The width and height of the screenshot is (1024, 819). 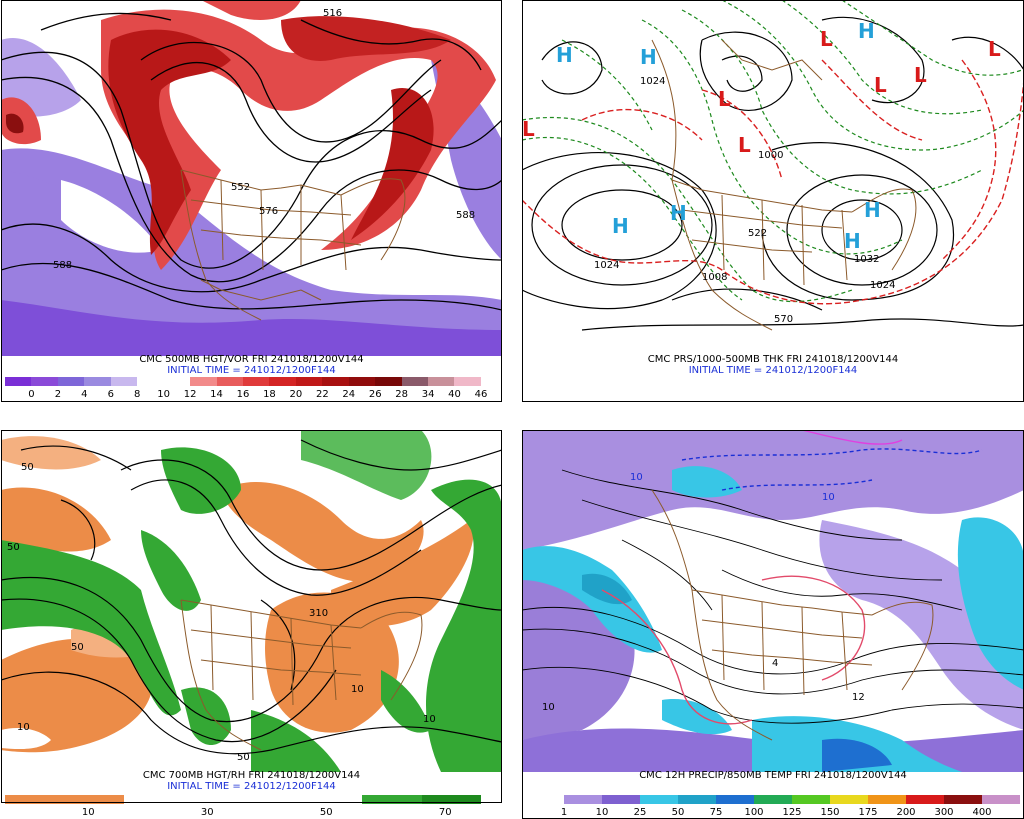 What do you see at coordinates (773, 813) in the screenshot?
I see `precip-legend-ticks: 1 10 25 50 75 100 125 150 175 200 300 400` at bounding box center [773, 813].